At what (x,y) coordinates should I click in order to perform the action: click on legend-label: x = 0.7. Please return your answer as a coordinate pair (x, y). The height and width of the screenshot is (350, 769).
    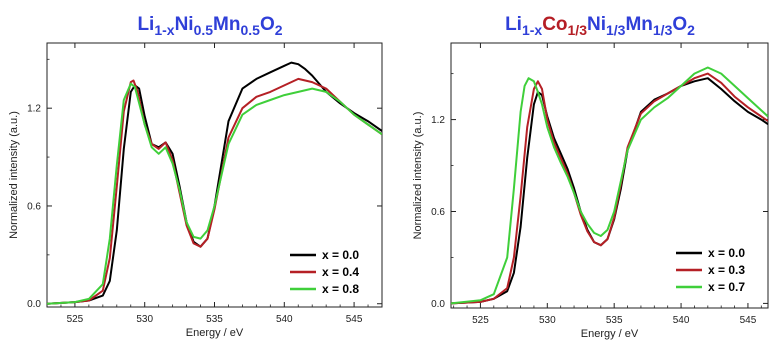
    Looking at the image, I should click on (726, 287).